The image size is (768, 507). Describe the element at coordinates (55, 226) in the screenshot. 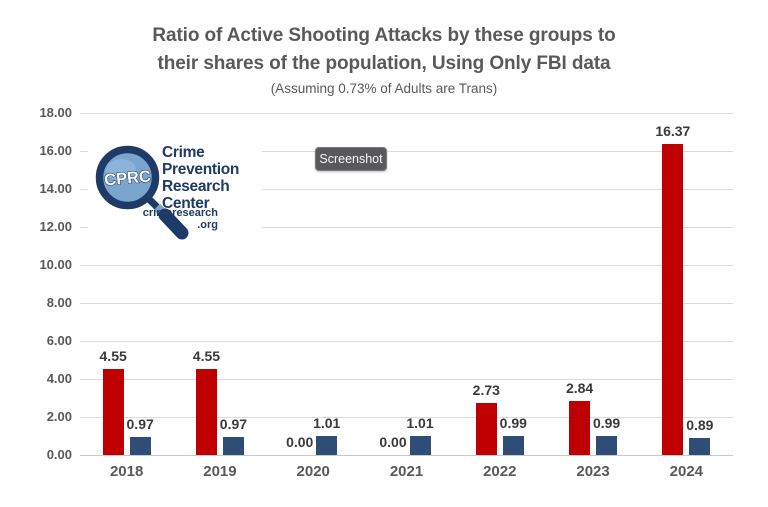

I see `y-axis-tick-label: 12.00` at that location.